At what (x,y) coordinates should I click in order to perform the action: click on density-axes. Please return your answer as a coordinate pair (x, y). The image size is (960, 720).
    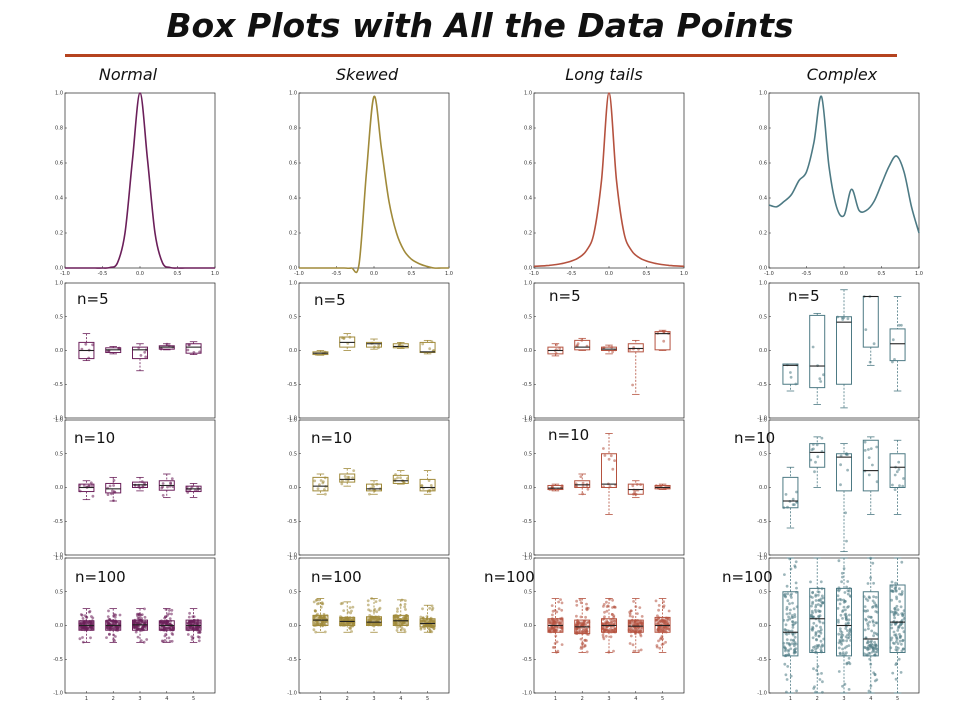
    Looking at the image, I should click on (609, 180).